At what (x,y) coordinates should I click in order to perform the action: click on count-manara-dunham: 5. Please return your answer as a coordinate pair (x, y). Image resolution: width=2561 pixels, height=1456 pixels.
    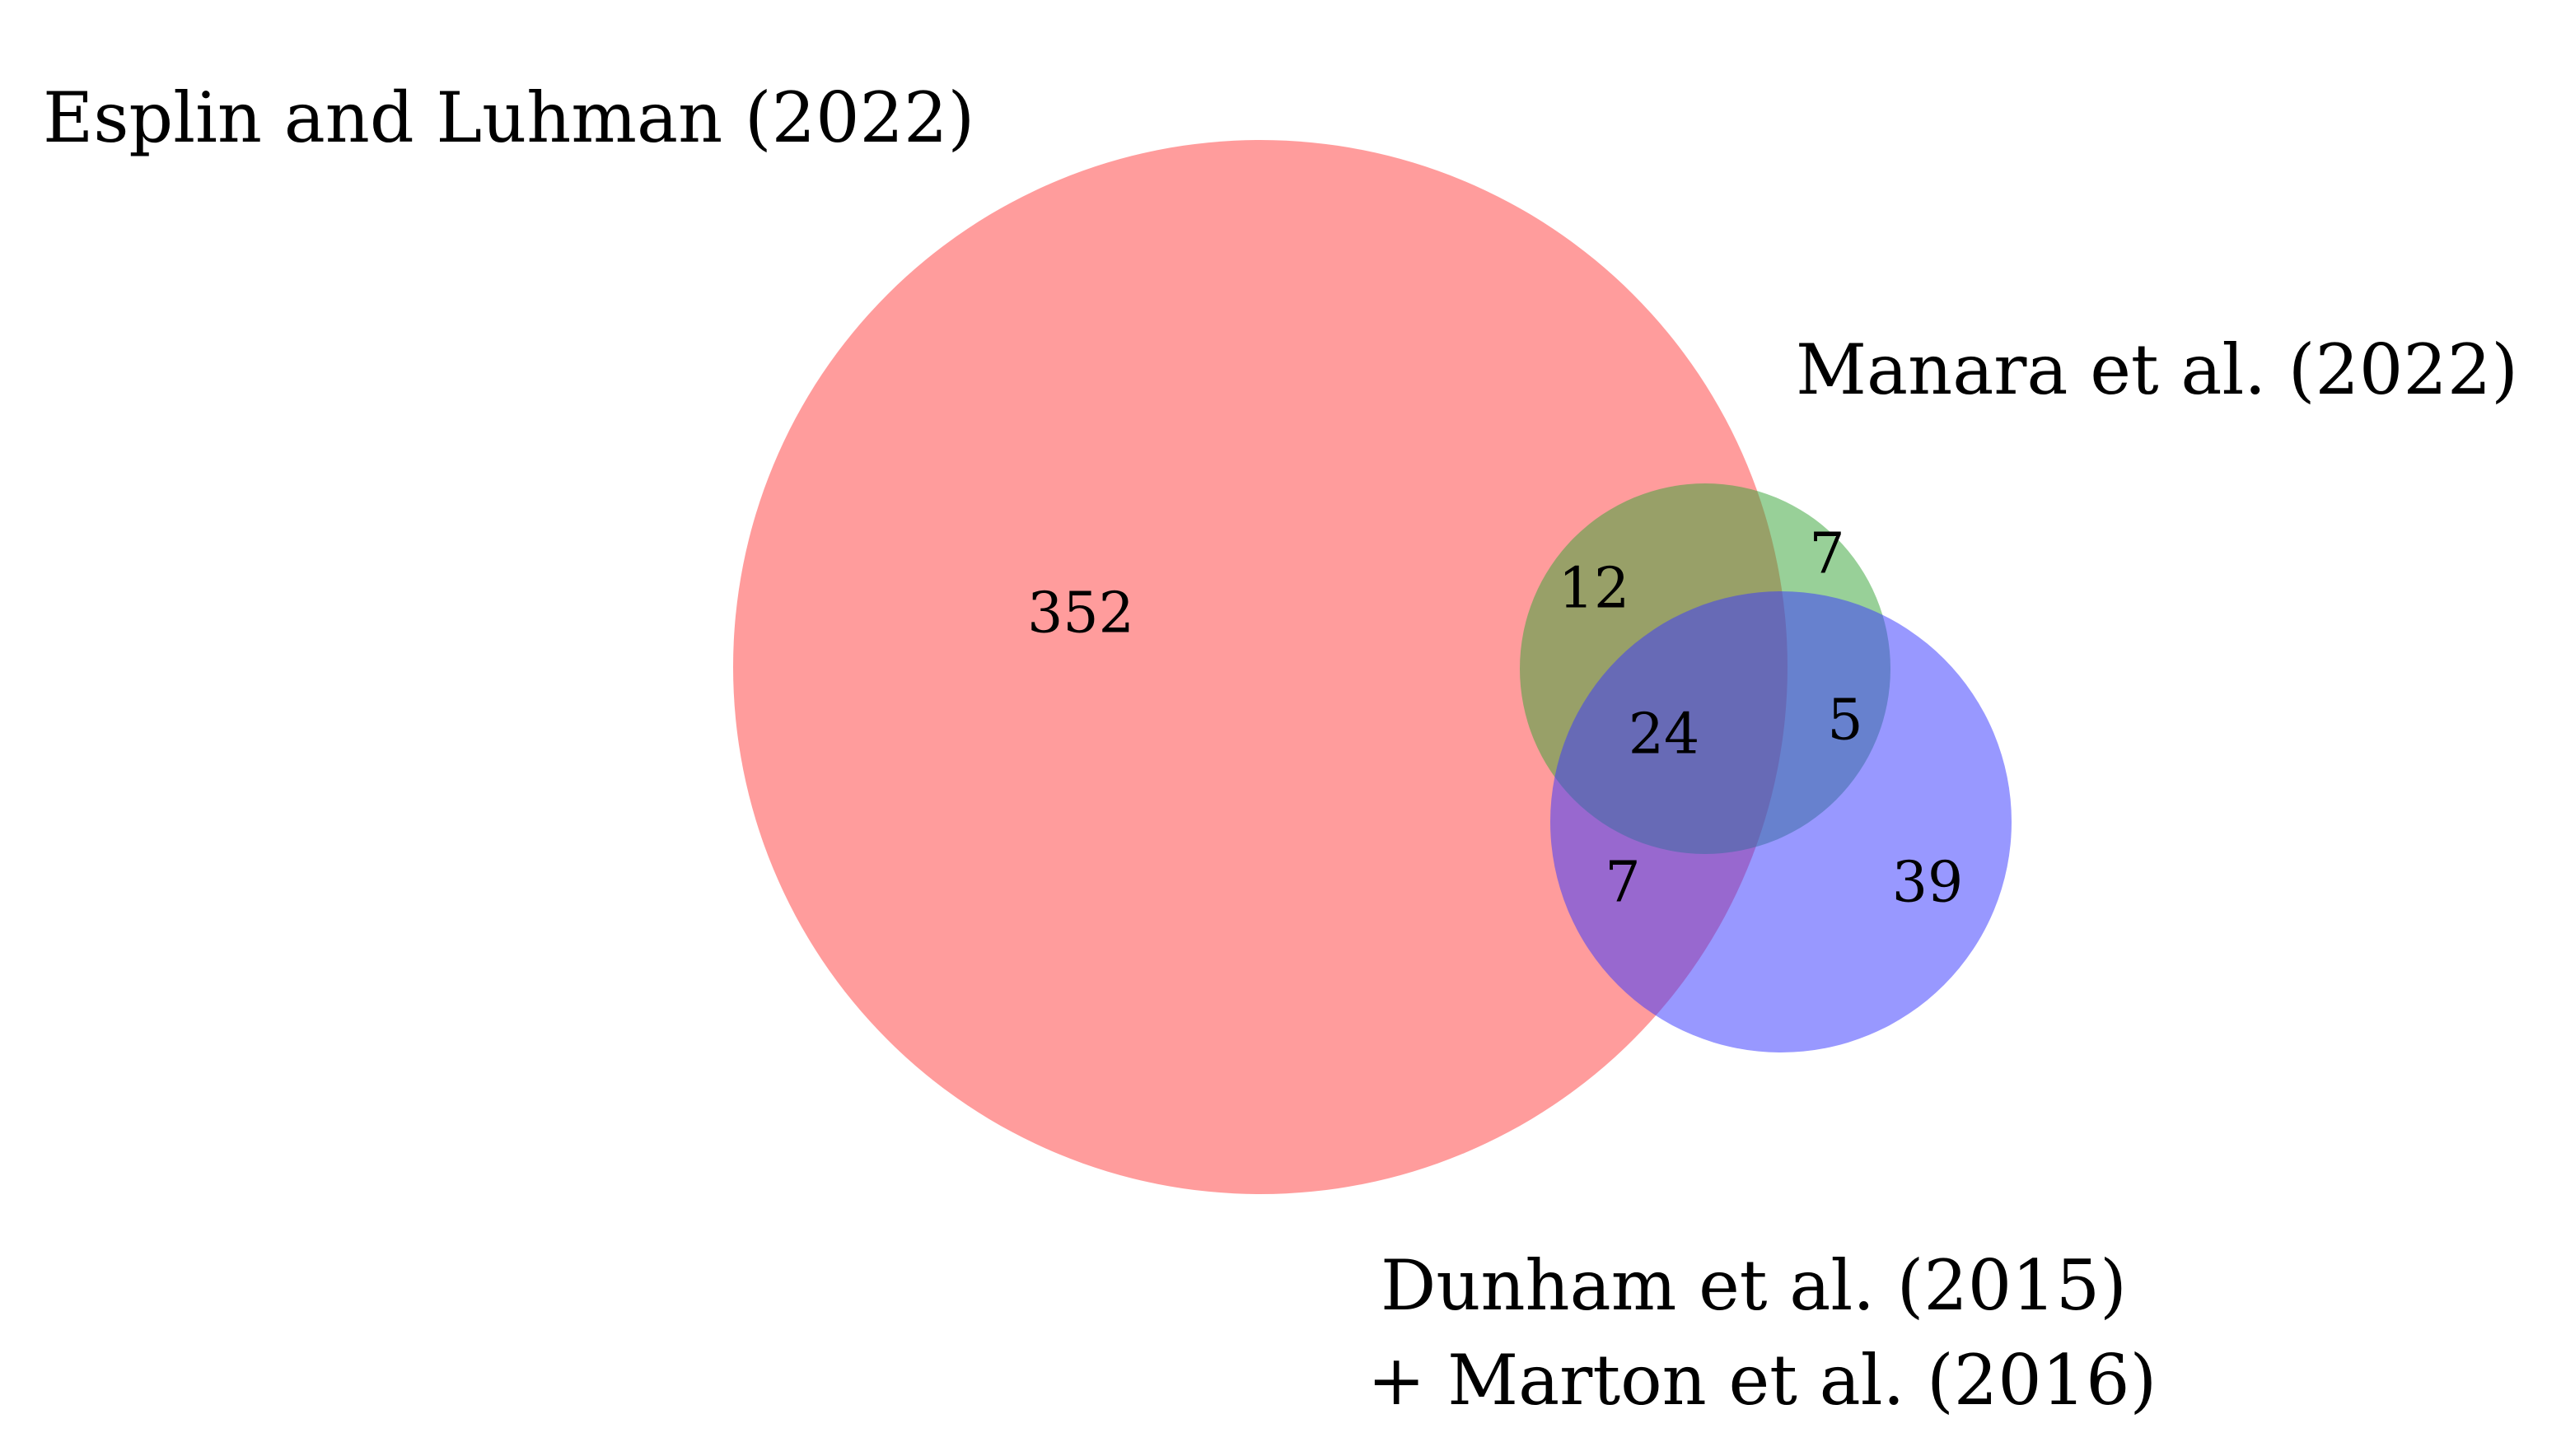
    Looking at the image, I should click on (1844, 721).